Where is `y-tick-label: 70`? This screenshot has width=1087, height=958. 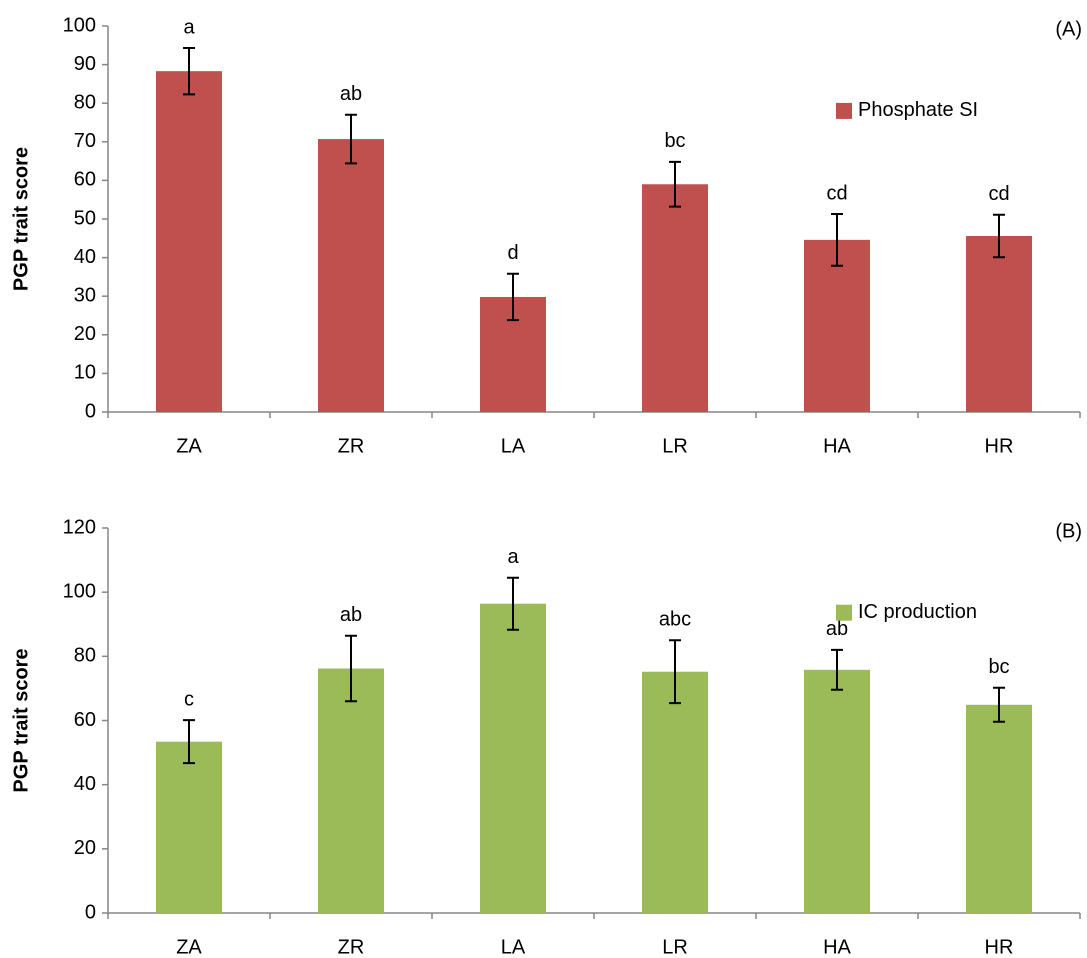
y-tick-label: 70 is located at coordinates (85, 141).